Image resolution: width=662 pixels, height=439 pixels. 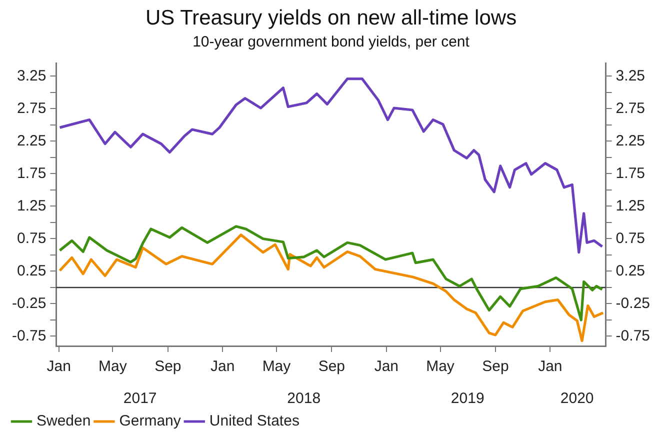 What do you see at coordinates (631, 141) in the screenshot?
I see `y2-tick-label: 2.25` at bounding box center [631, 141].